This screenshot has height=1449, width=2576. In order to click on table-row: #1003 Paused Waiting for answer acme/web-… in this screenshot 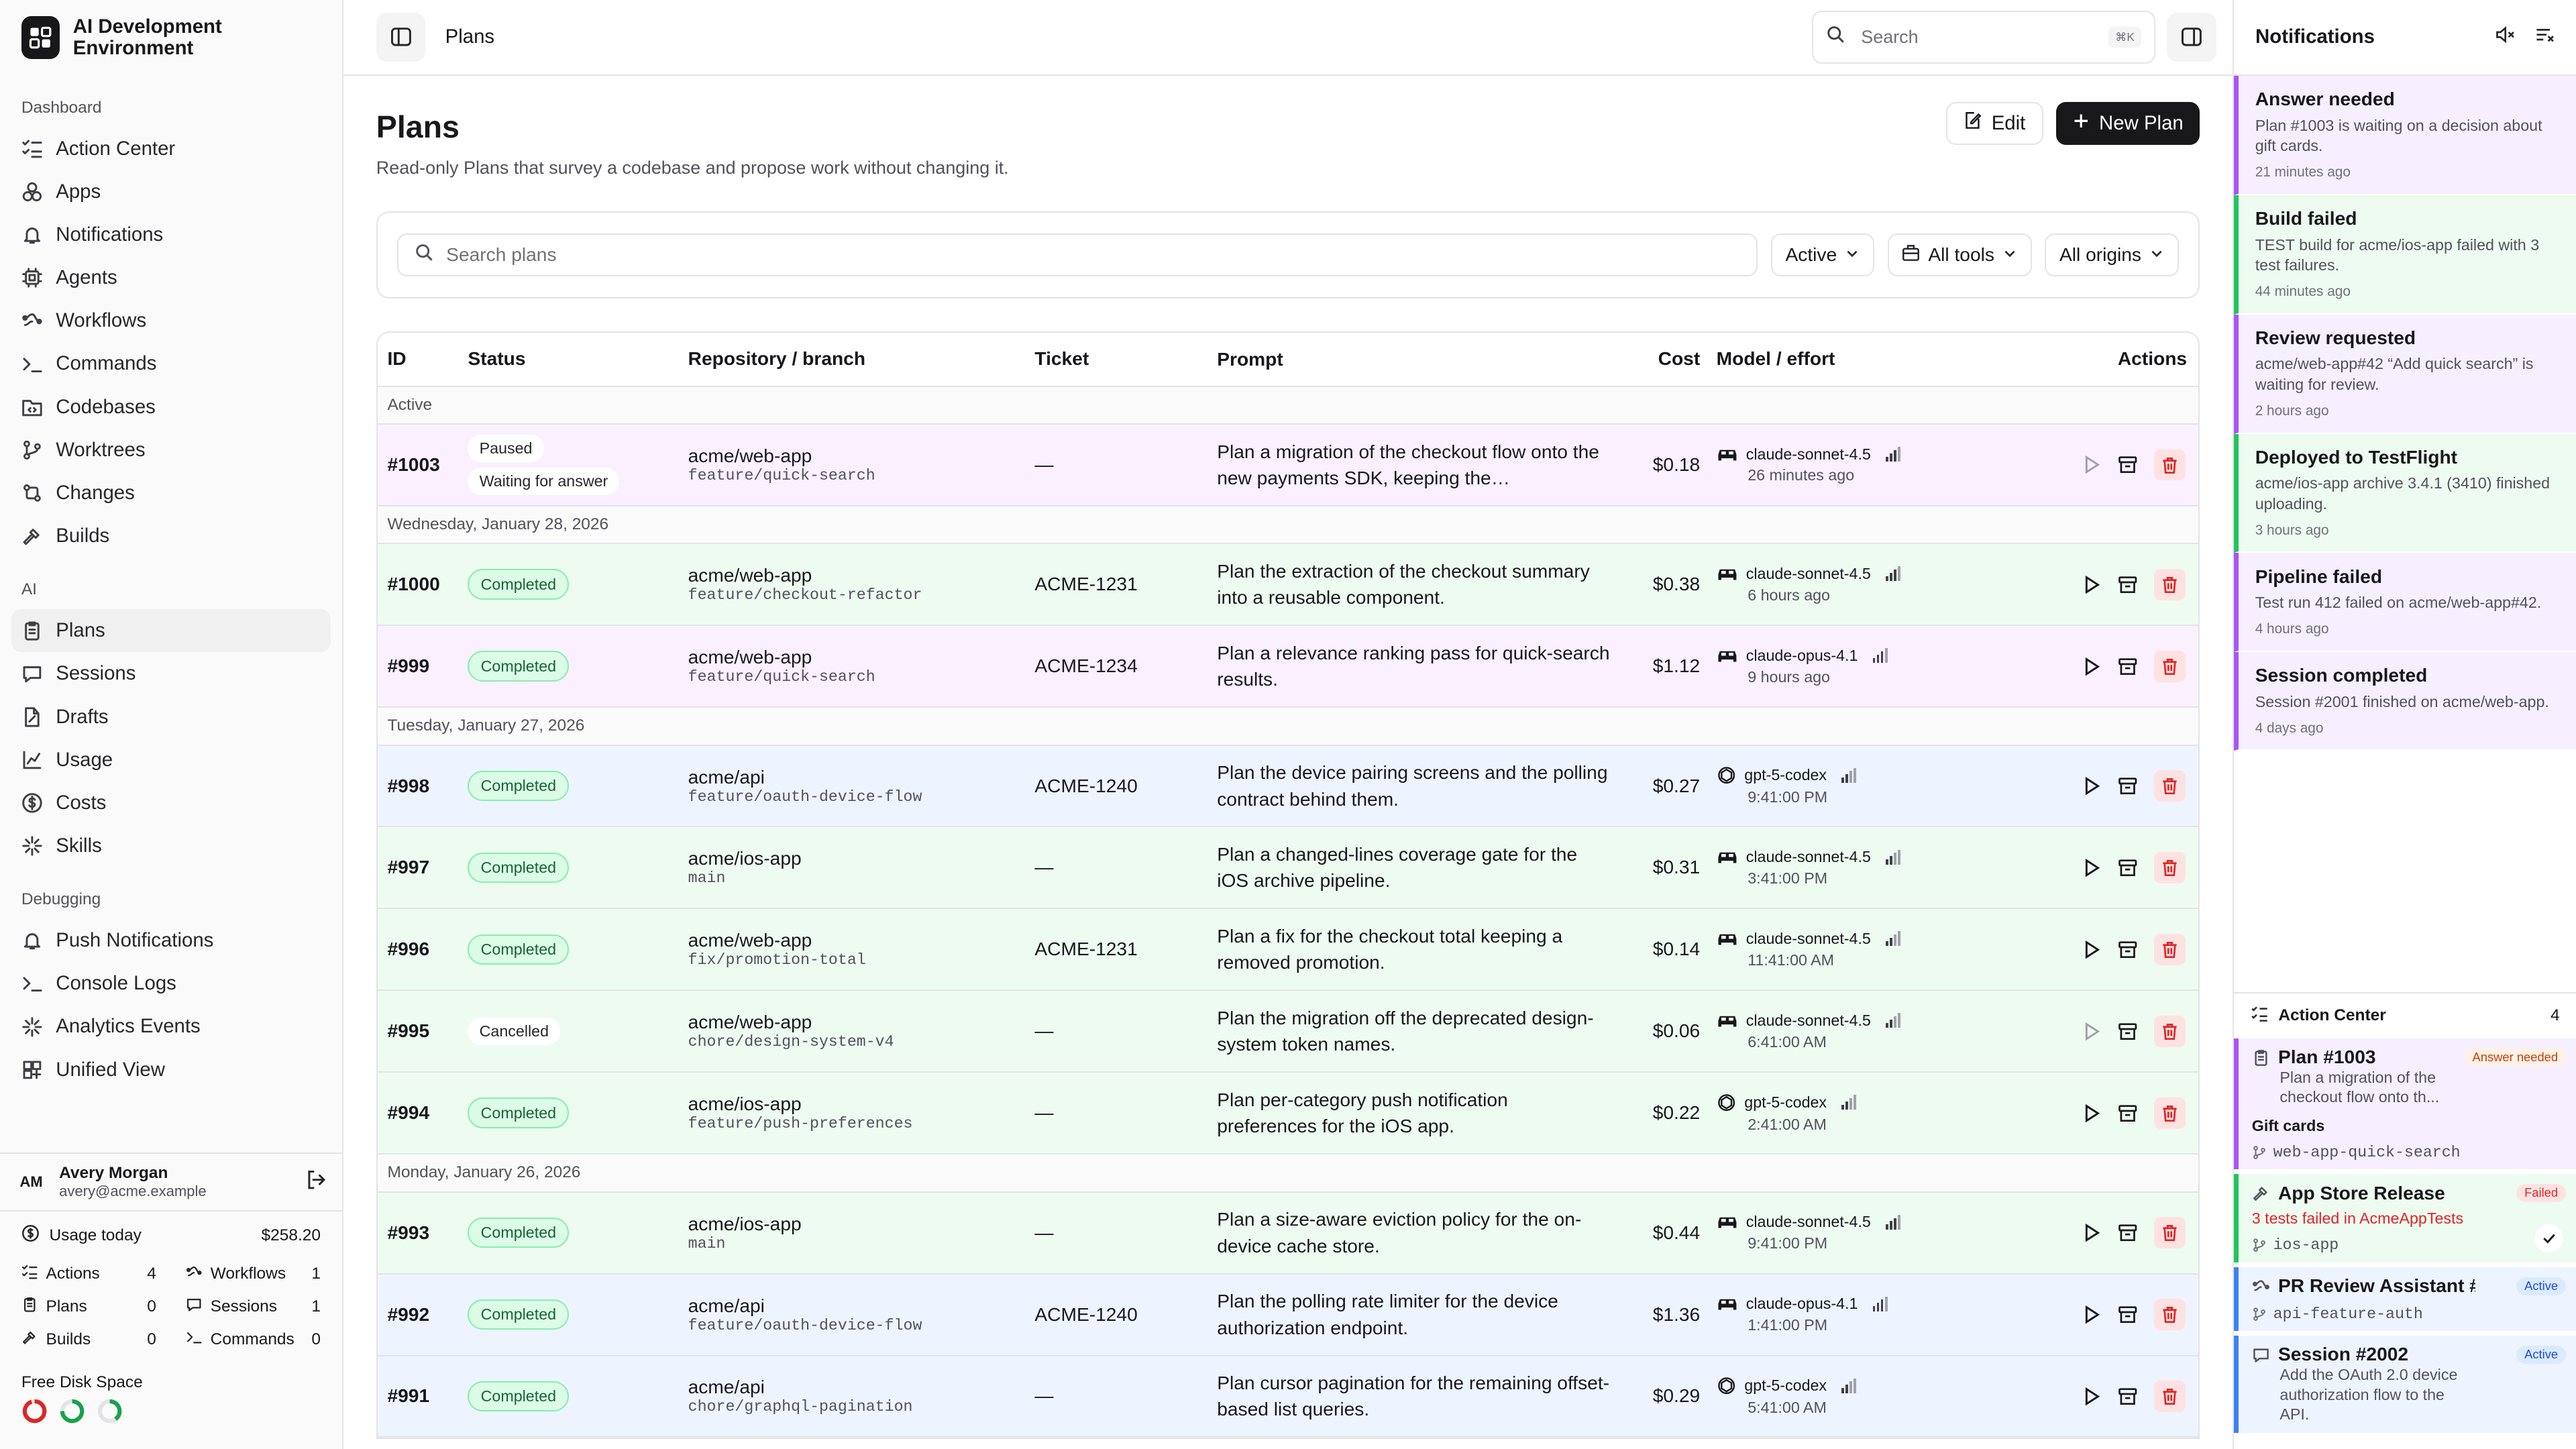, I will do `click(1288, 465)`.